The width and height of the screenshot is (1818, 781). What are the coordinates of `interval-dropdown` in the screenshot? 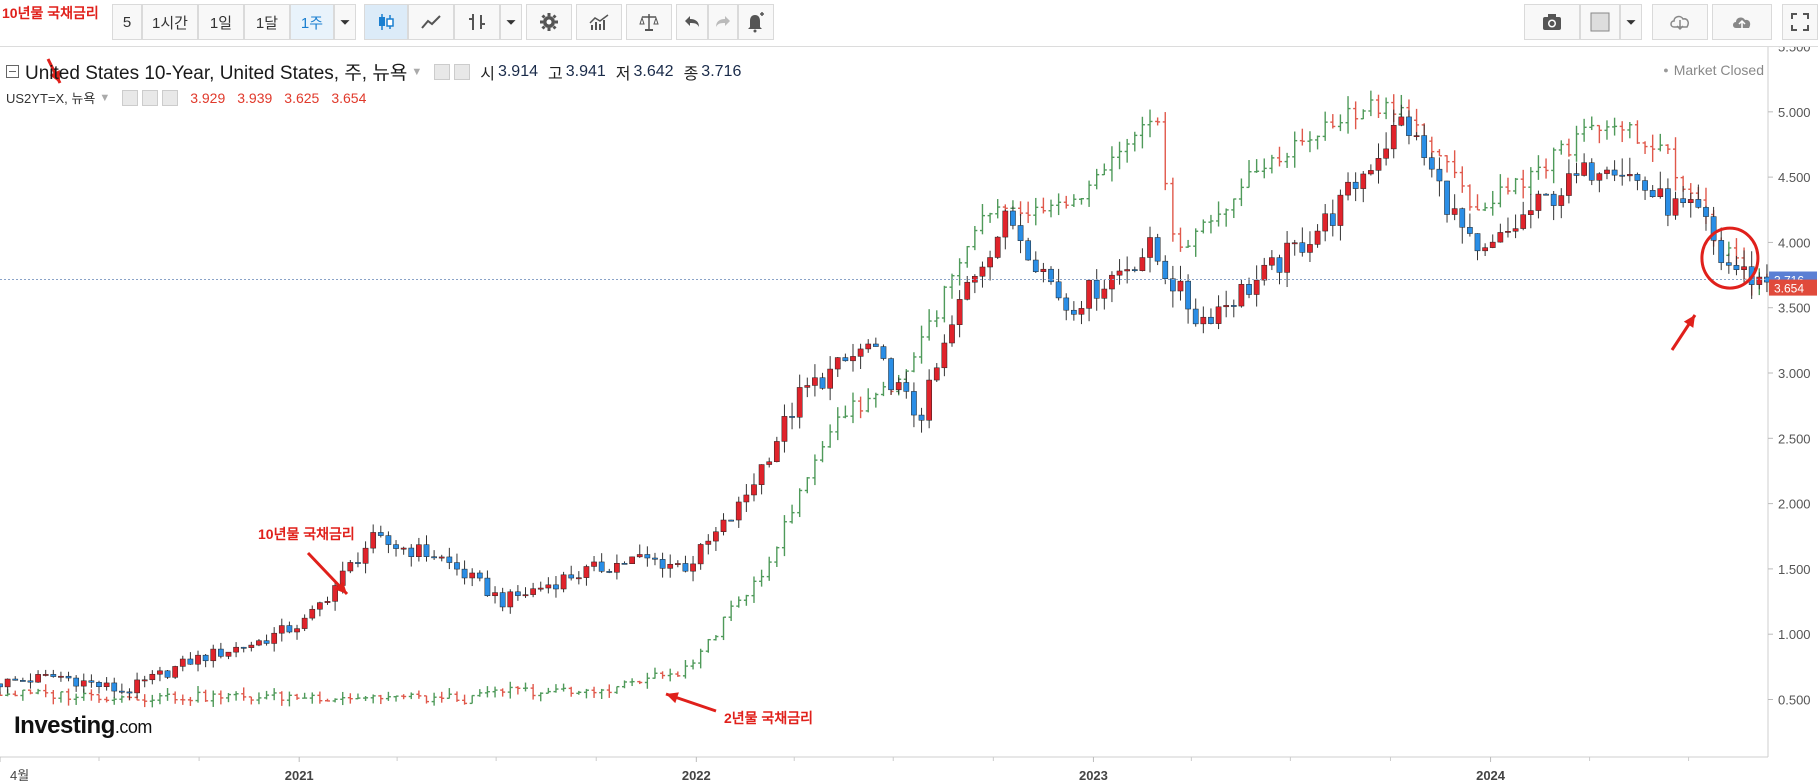 It's located at (345, 22).